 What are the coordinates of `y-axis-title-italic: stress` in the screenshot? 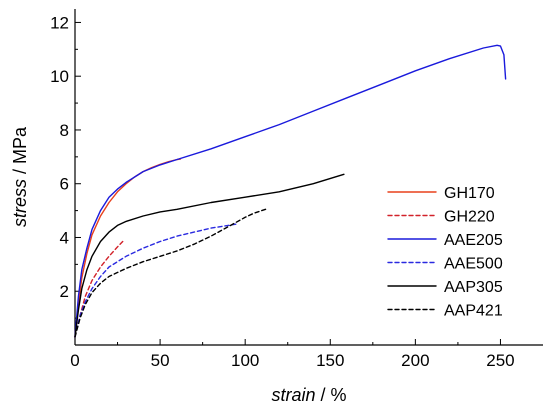 It's located at (20, 203).